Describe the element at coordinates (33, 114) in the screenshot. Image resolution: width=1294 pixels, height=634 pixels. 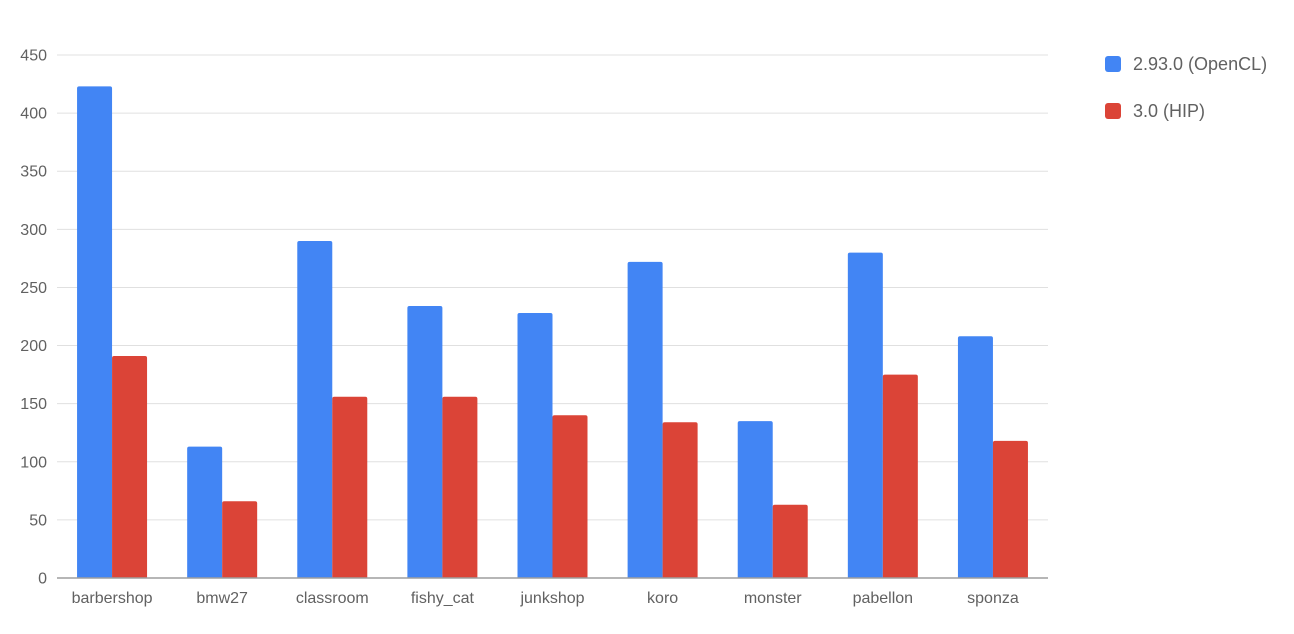
I see `y-tick-label: 400` at that location.